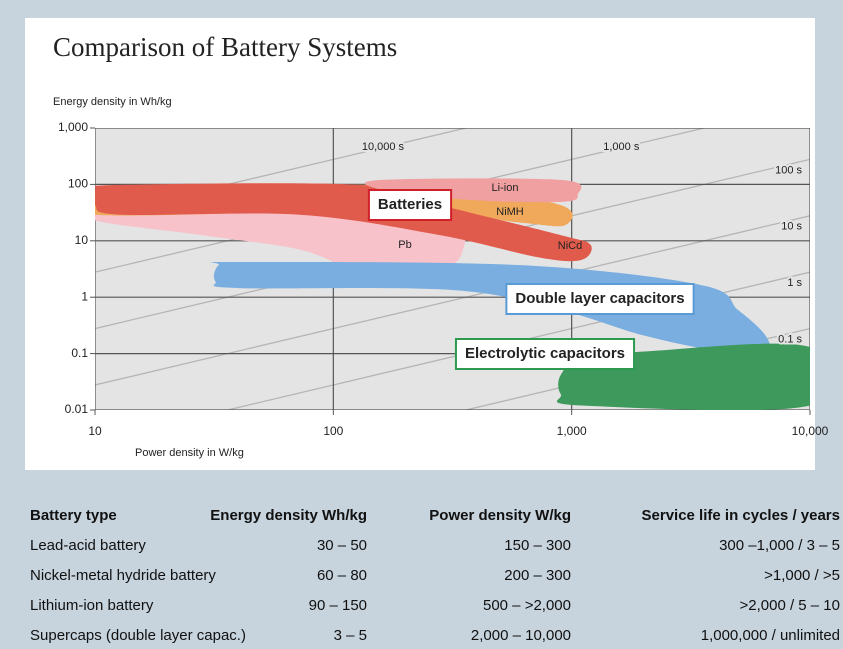 Image resolution: width=843 pixels, height=649 pixels. I want to click on y-tick-label: 10, so click(82, 240).